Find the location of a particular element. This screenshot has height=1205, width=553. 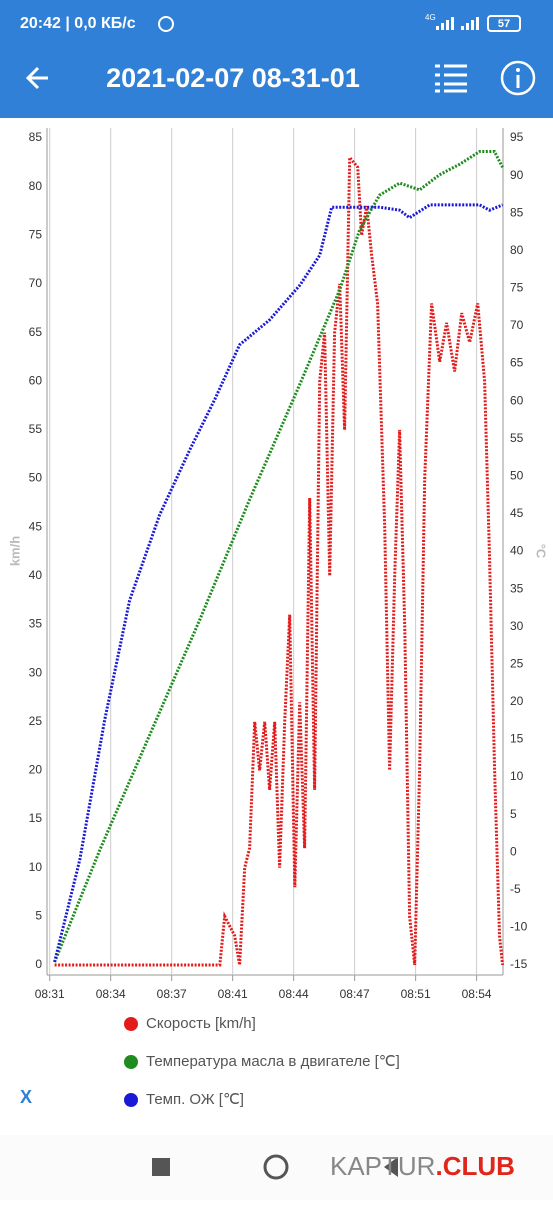

y-tick-label: 55 is located at coordinates (36, 429).